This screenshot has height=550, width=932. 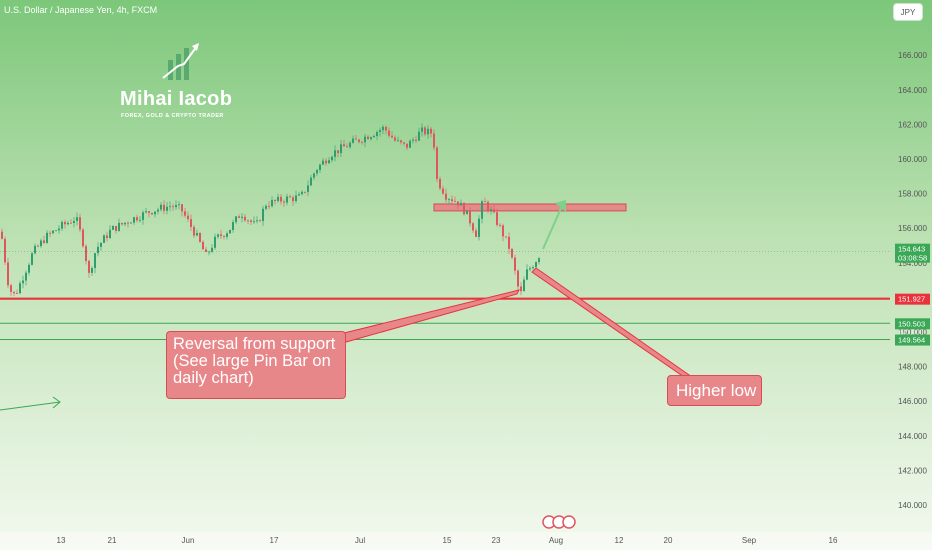 What do you see at coordinates (530, 207) in the screenshot?
I see `resistance-zone` at bounding box center [530, 207].